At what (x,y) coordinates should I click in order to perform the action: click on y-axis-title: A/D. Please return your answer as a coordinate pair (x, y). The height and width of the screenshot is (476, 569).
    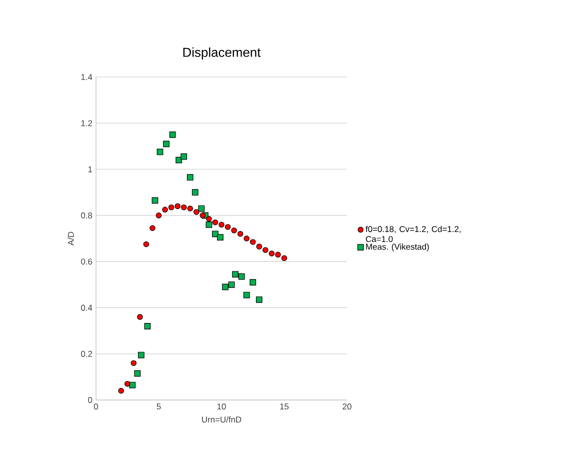
    Looking at the image, I should click on (71, 239).